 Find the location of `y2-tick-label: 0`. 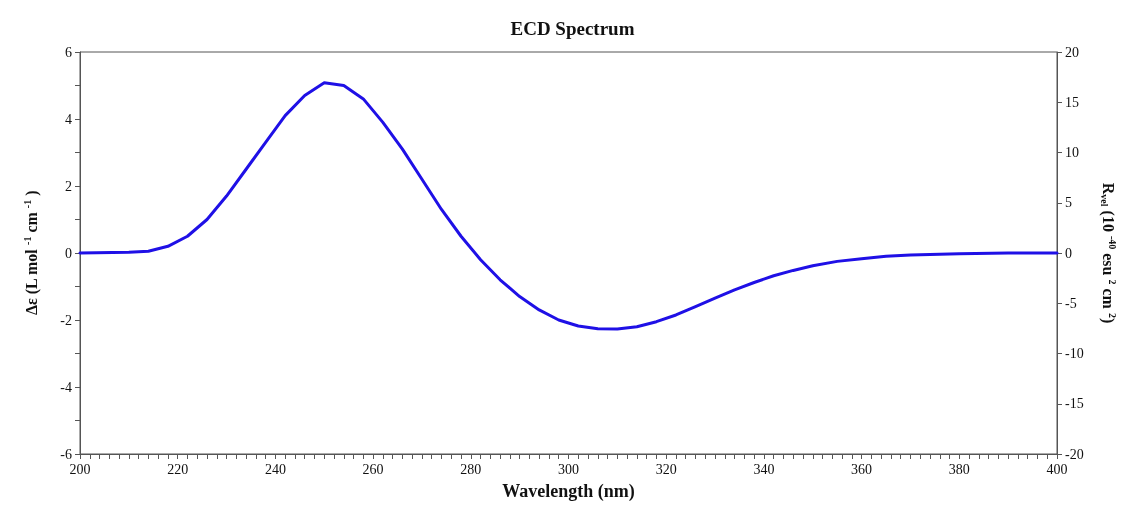

y2-tick-label: 0 is located at coordinates (1068, 253).